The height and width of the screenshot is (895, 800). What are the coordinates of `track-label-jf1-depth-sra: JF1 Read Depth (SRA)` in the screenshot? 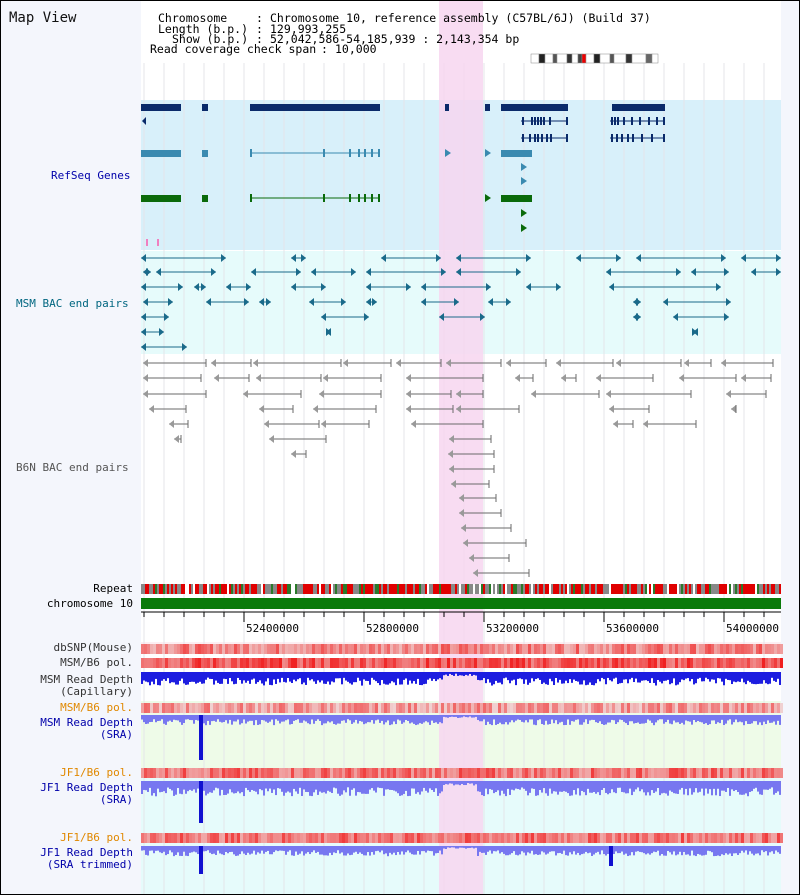 It's located at (86, 793).